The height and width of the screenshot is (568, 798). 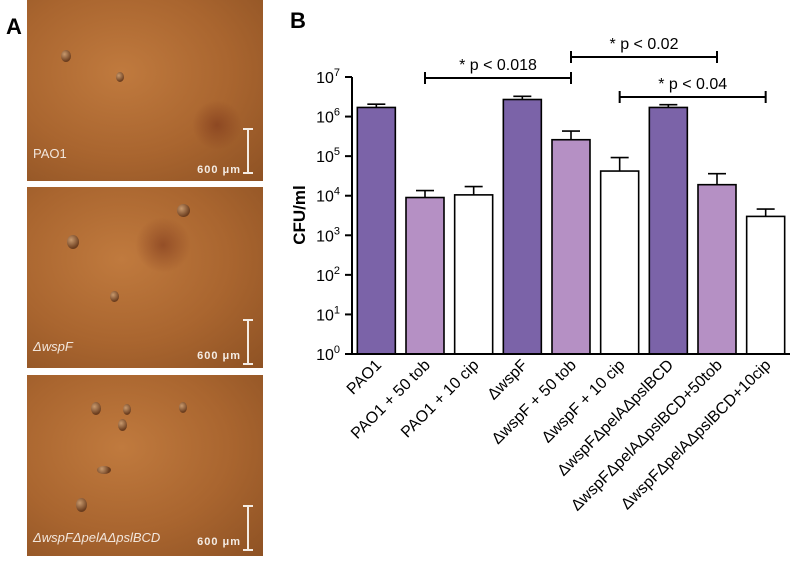 I want to click on y-tick-label: 10⁷, so click(x=328, y=77).